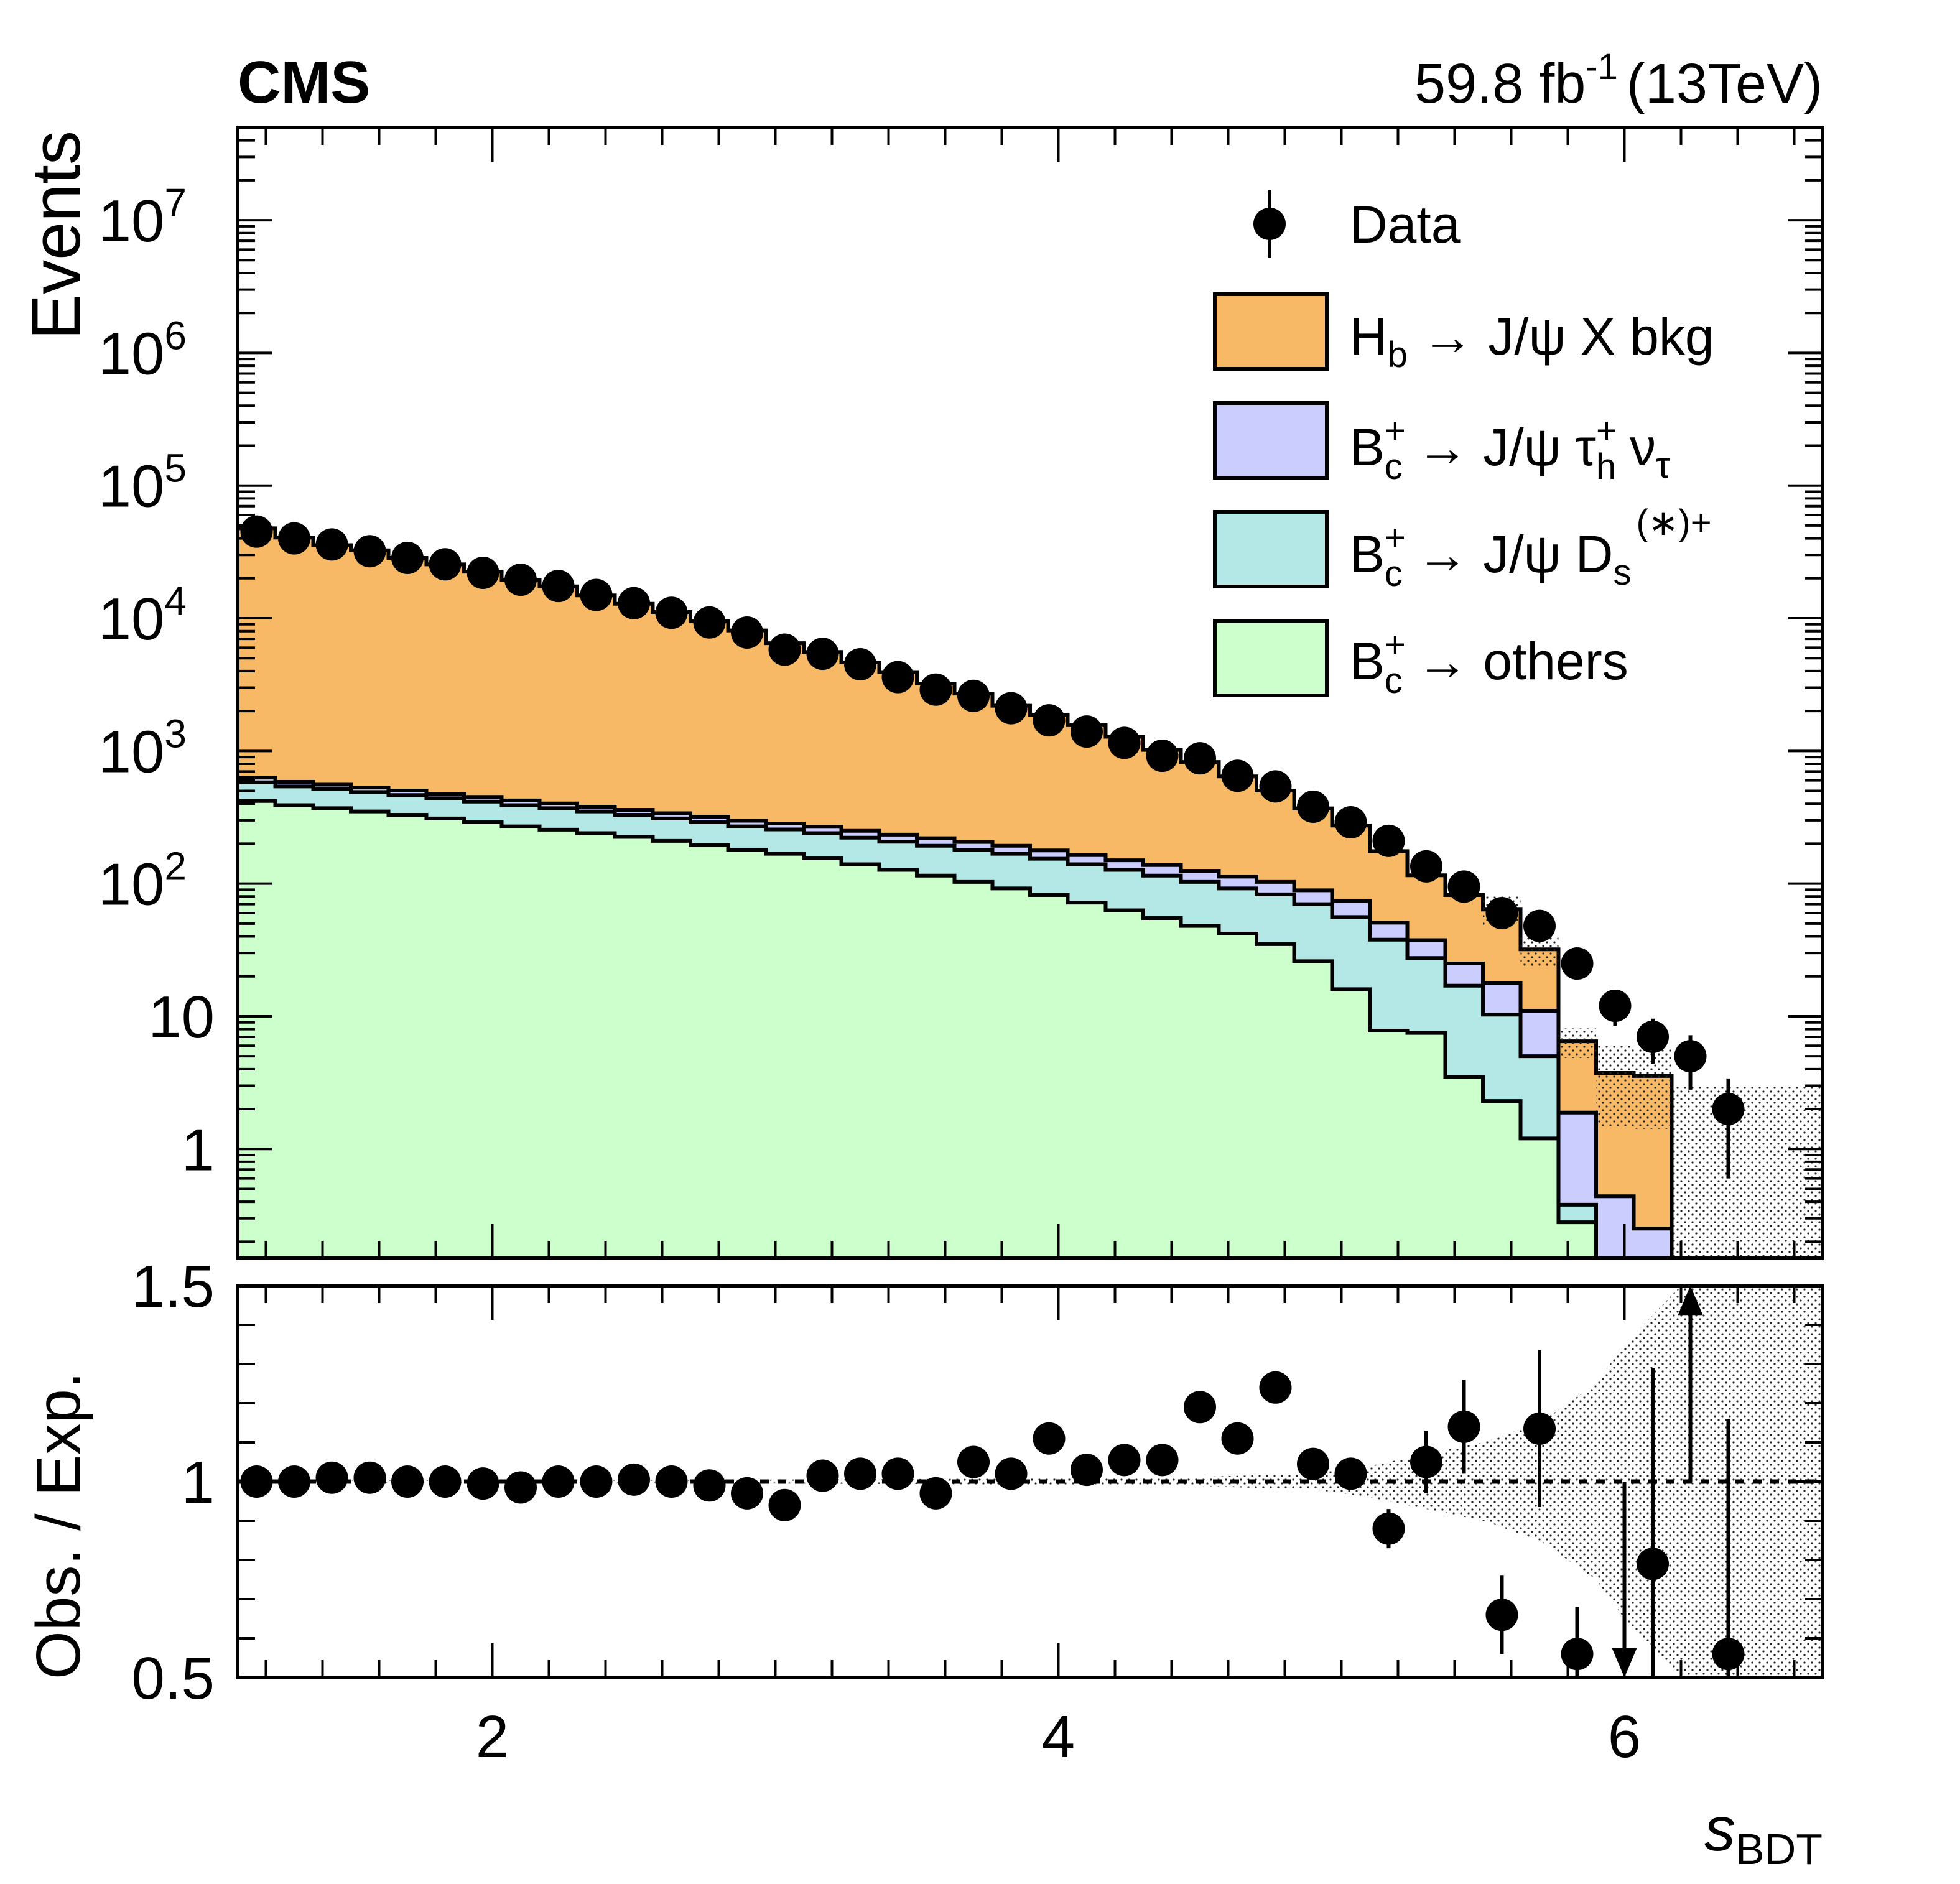  I want to click on svg-text:Hb→ J/ψ X bkg: Hb → J/ψ X bkg, so click(1532, 341).